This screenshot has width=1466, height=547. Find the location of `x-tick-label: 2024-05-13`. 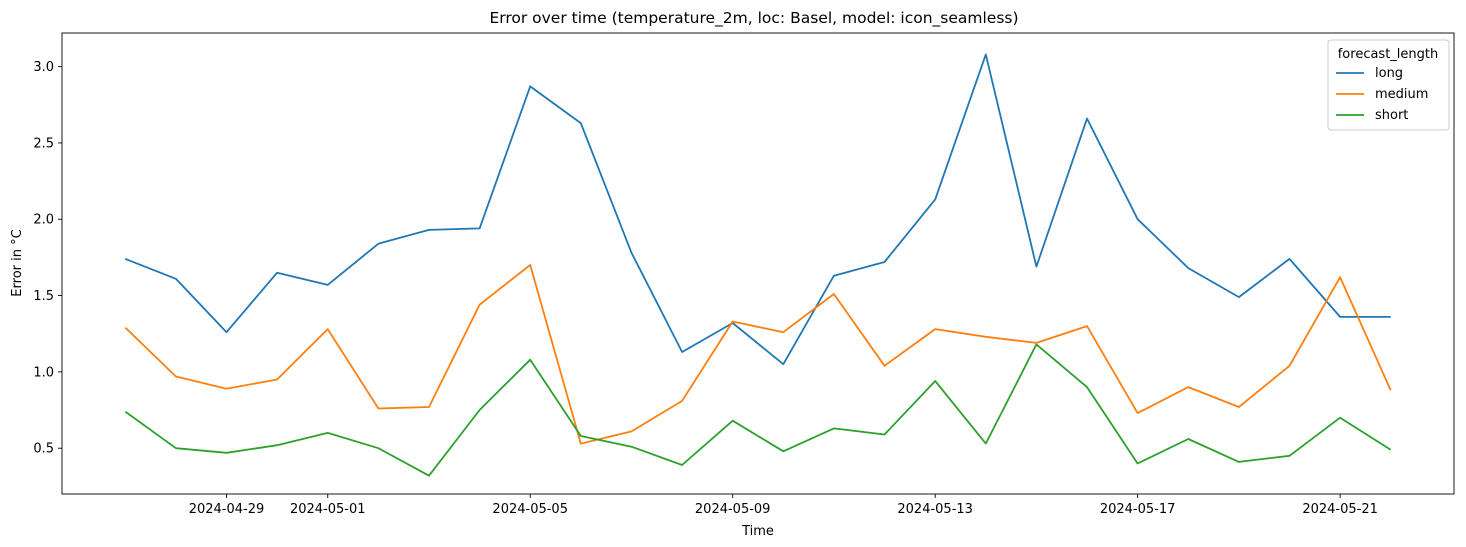

x-tick-label: 2024-05-13 is located at coordinates (935, 509).